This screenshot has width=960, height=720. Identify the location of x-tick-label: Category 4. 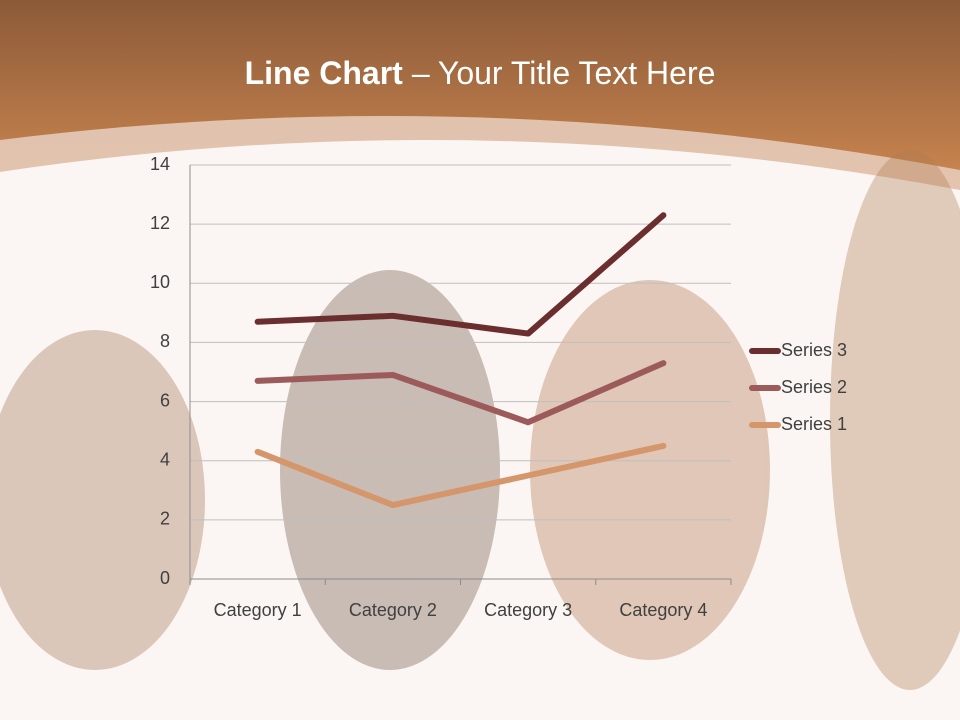
(663, 610).